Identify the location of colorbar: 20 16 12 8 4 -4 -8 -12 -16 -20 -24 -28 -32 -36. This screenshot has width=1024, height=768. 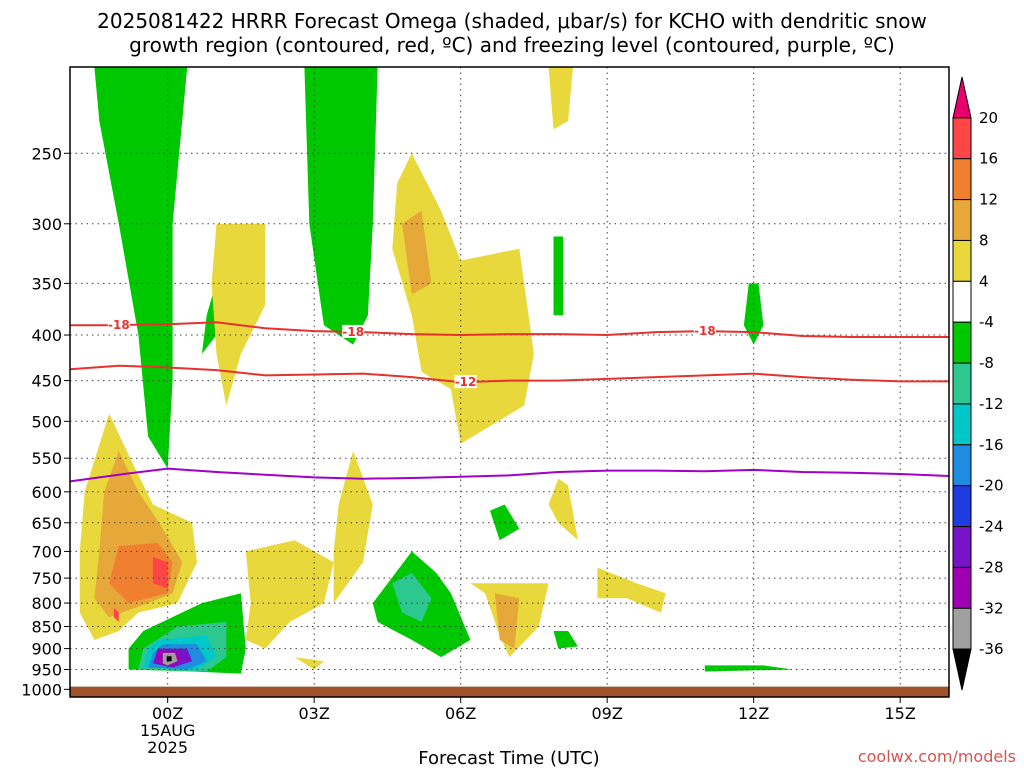
(978, 383).